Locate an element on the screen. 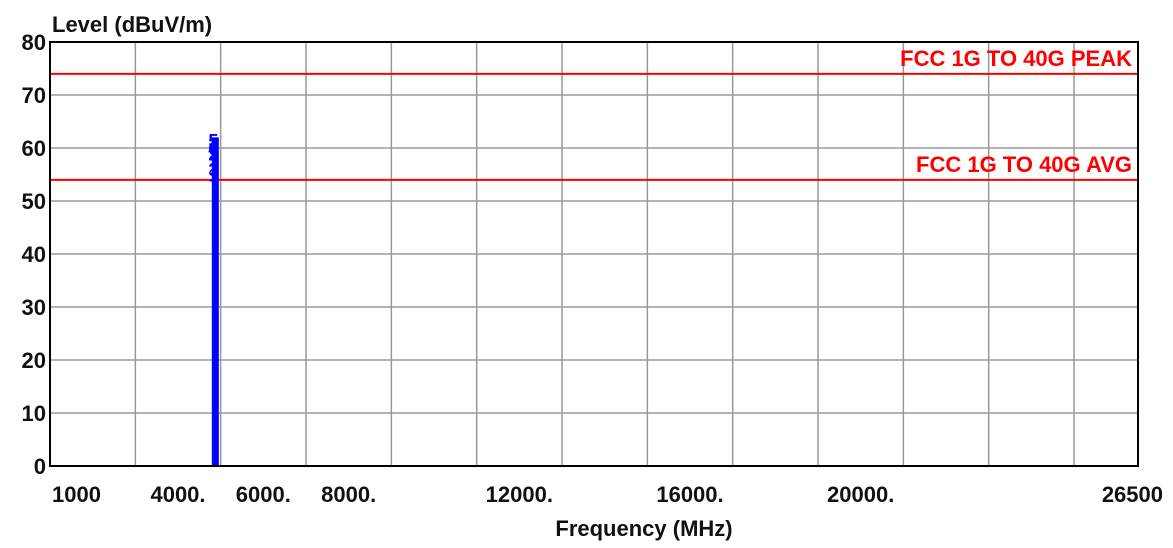  y-tick-label: 80 is located at coordinates (34, 42).